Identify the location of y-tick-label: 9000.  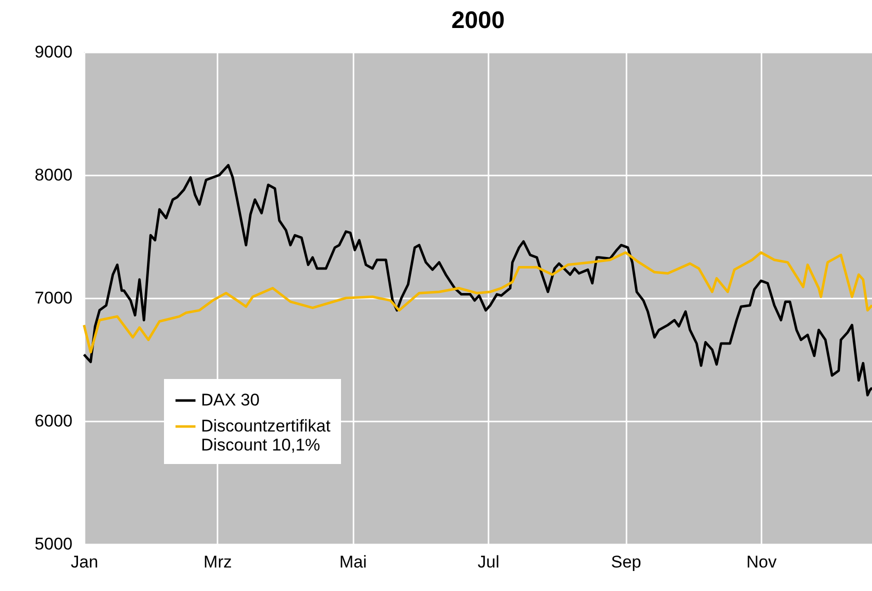
(53, 52).